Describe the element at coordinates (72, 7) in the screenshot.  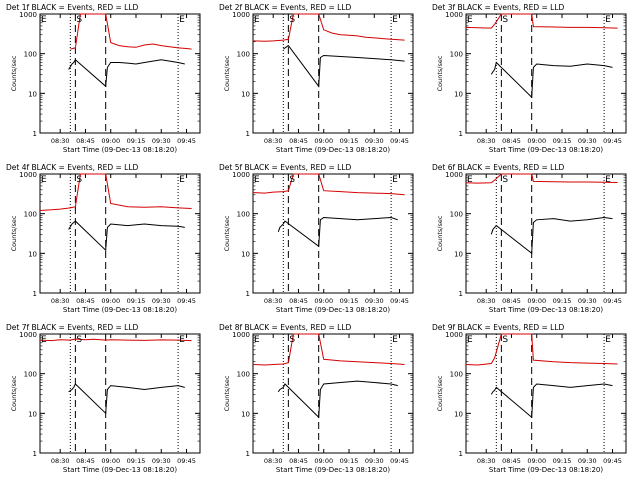
I see `panel-title: Det 1f BLACK = Events, RED = LLD` at that location.